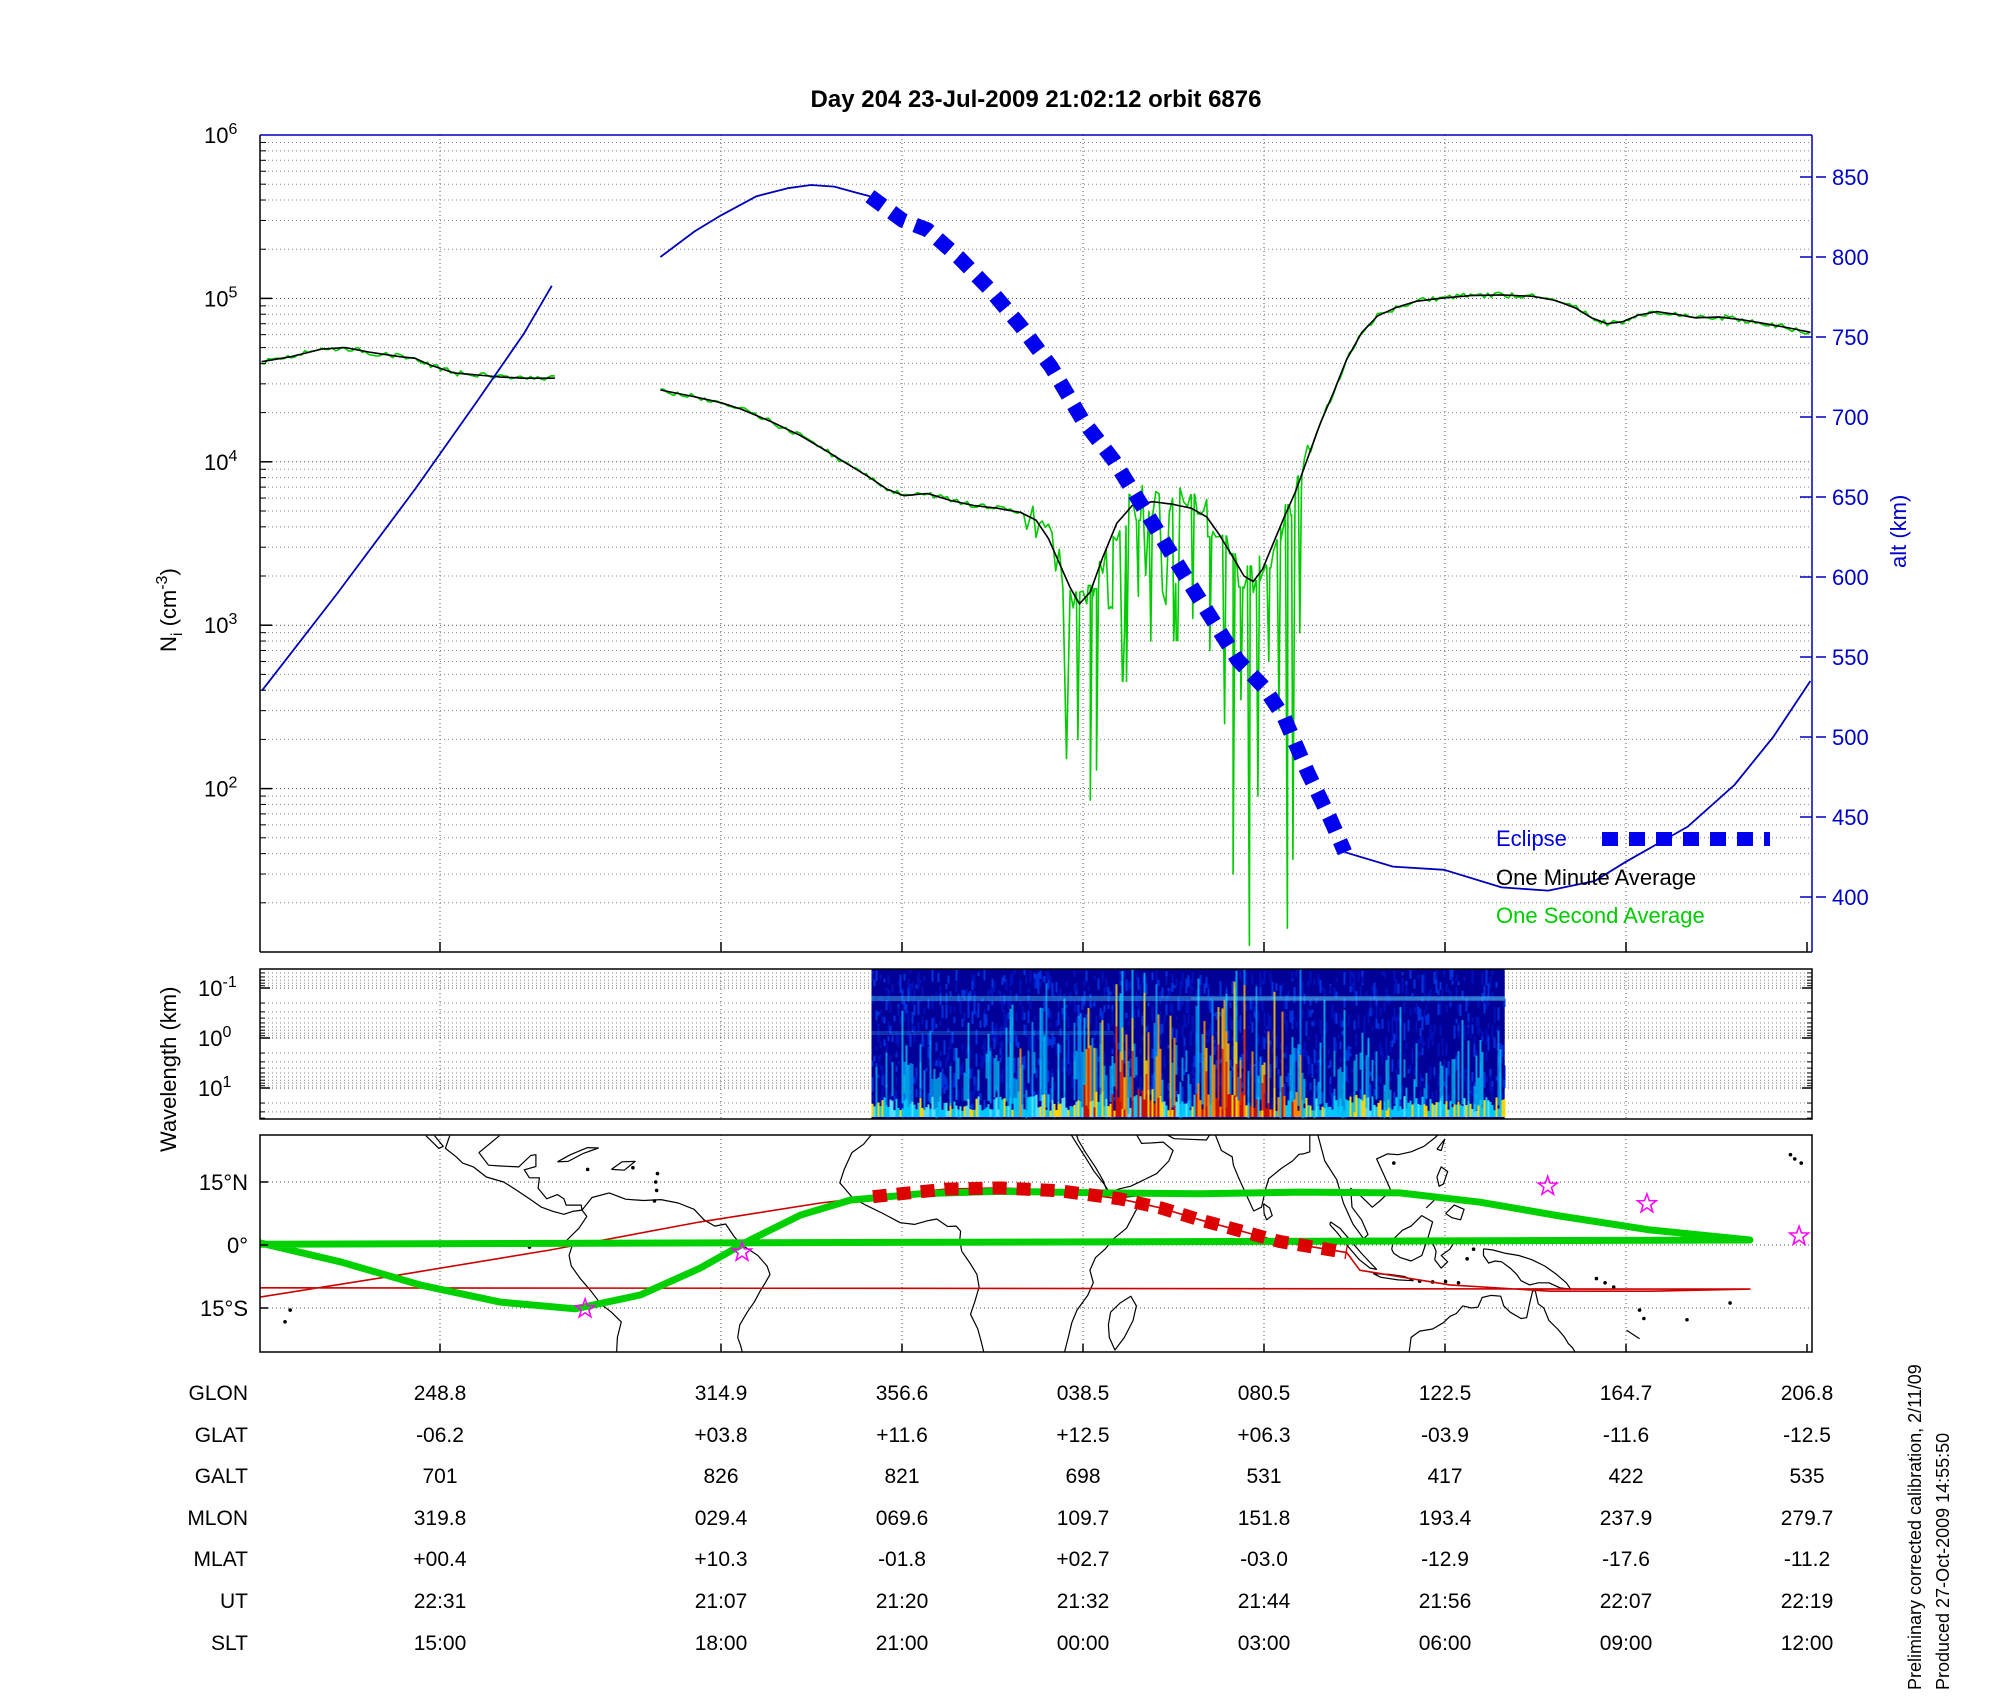 This screenshot has width=2000, height=1700. What do you see at coordinates (1264, 1435) in the screenshot?
I see `table-cell-glat-4: +06.3` at bounding box center [1264, 1435].